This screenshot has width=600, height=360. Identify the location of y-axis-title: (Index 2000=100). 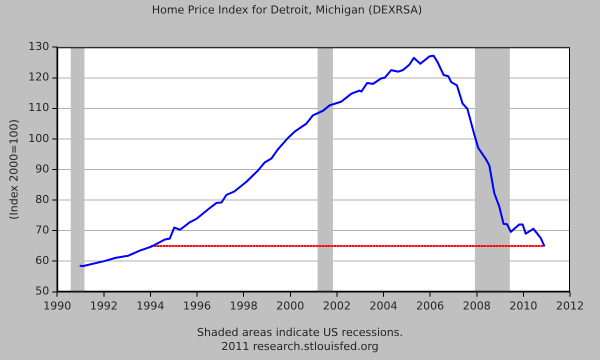
(13, 169).